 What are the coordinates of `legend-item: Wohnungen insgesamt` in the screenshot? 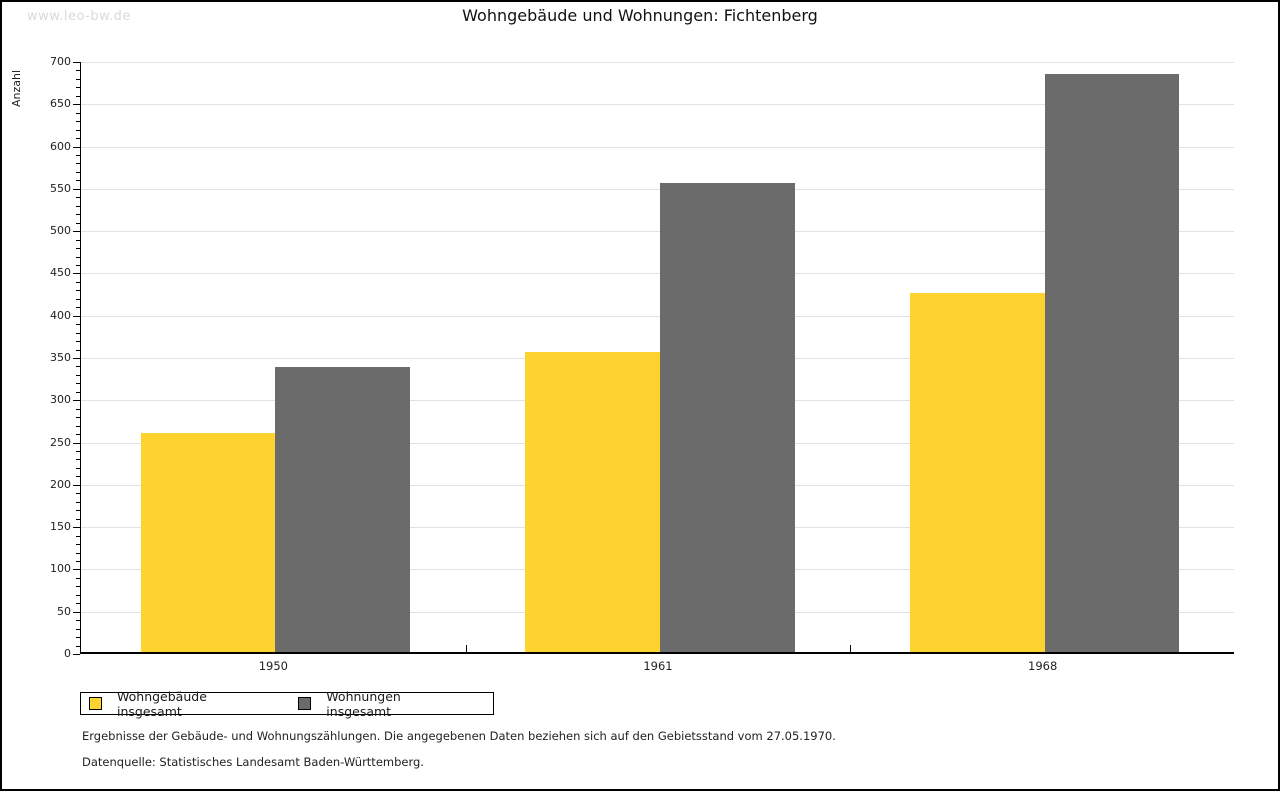 It's located at (379, 704).